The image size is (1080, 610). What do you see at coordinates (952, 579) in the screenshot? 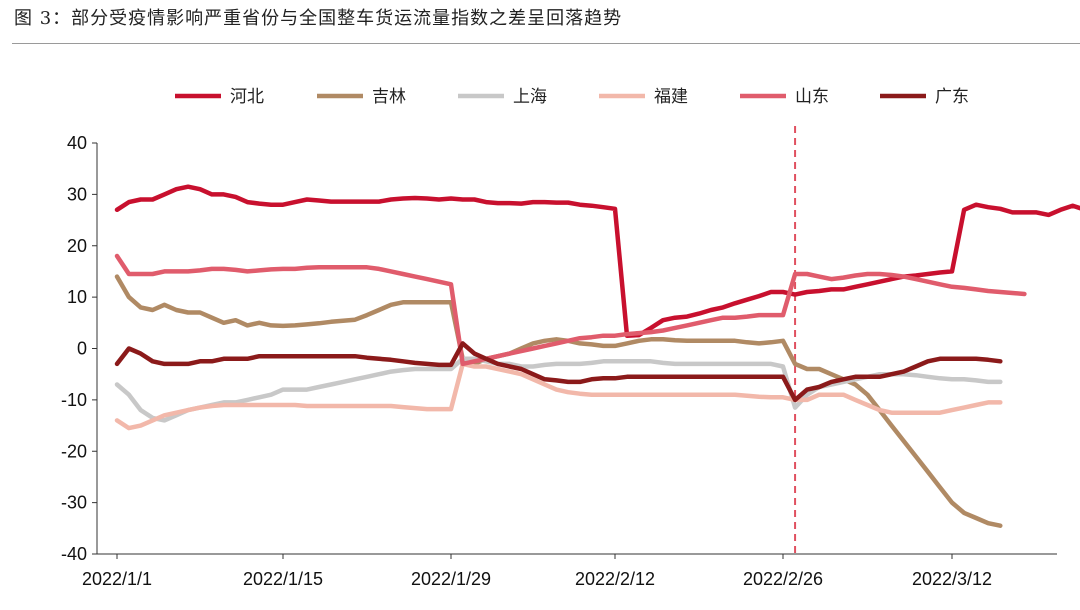
I see `x-tick-label: 2022/3/12` at bounding box center [952, 579].